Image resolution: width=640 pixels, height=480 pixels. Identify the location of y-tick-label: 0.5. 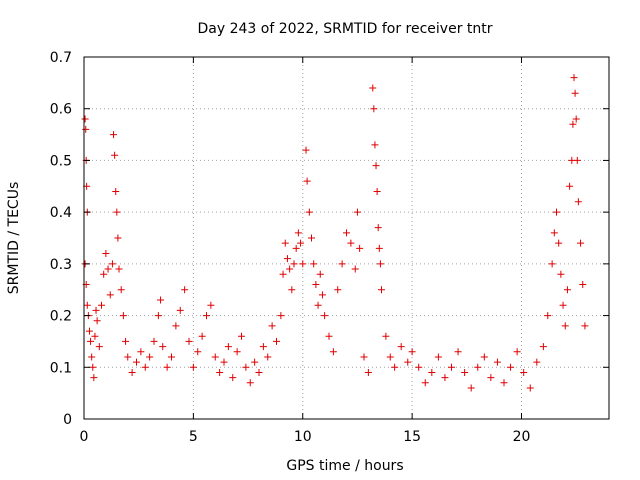
(61, 161).